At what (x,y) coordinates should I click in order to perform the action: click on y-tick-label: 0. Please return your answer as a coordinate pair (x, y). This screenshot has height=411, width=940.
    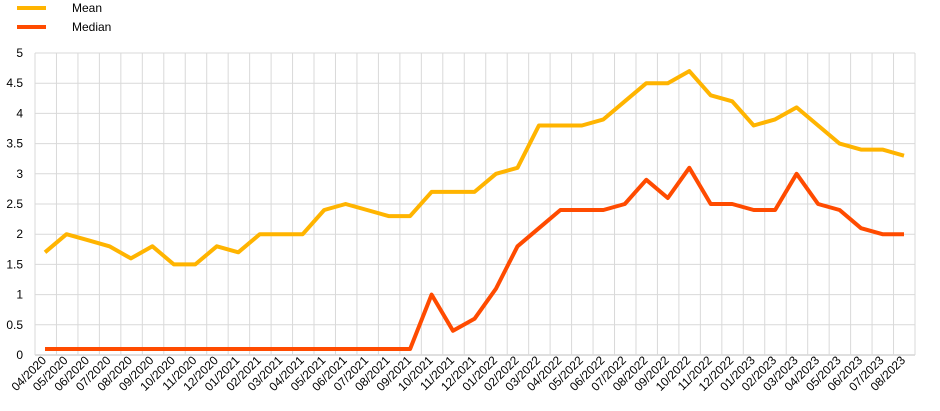
    Looking at the image, I should click on (19, 355).